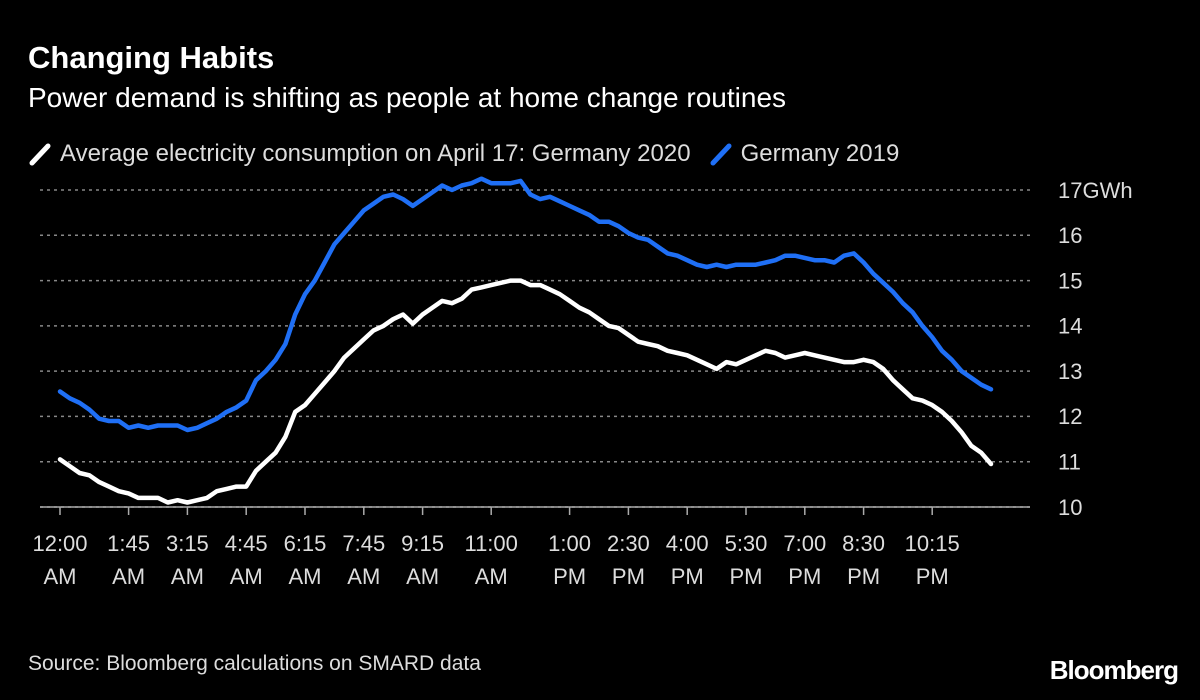  What do you see at coordinates (1070, 235) in the screenshot?
I see `y-tick-label: 16` at bounding box center [1070, 235].